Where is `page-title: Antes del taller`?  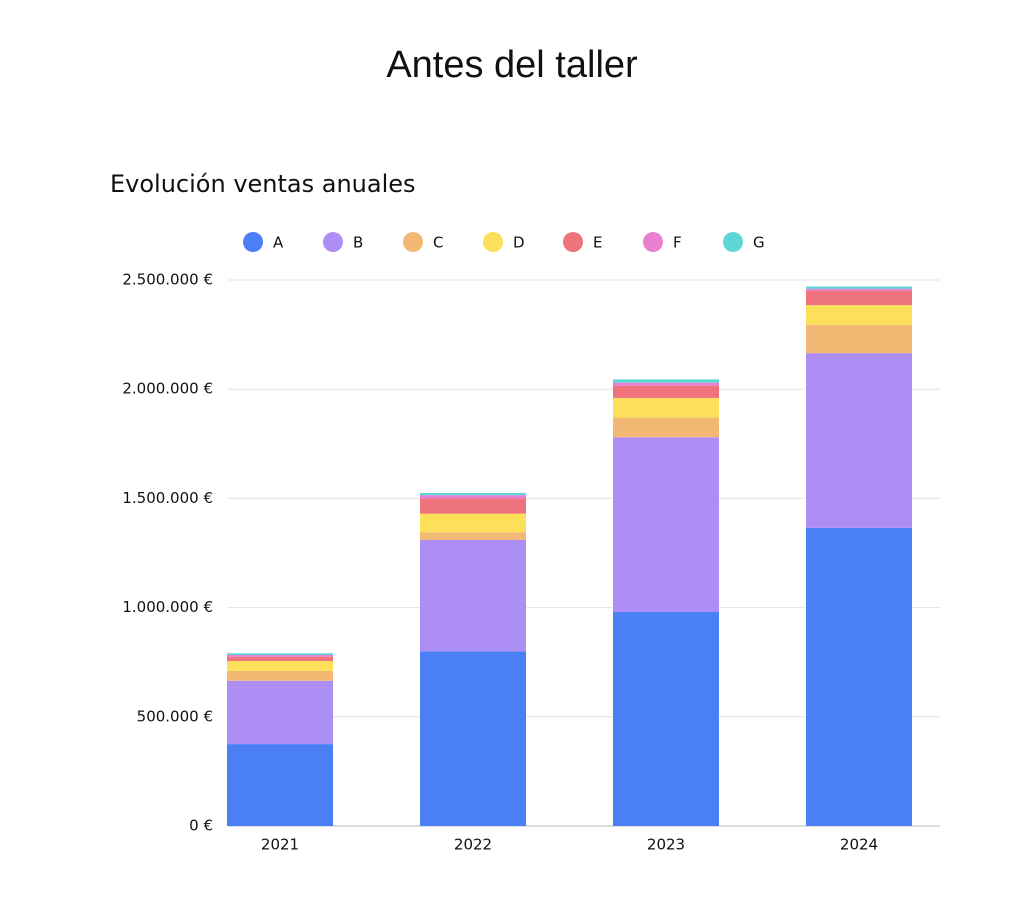
page-title: Antes del taller is located at coordinates (512, 65).